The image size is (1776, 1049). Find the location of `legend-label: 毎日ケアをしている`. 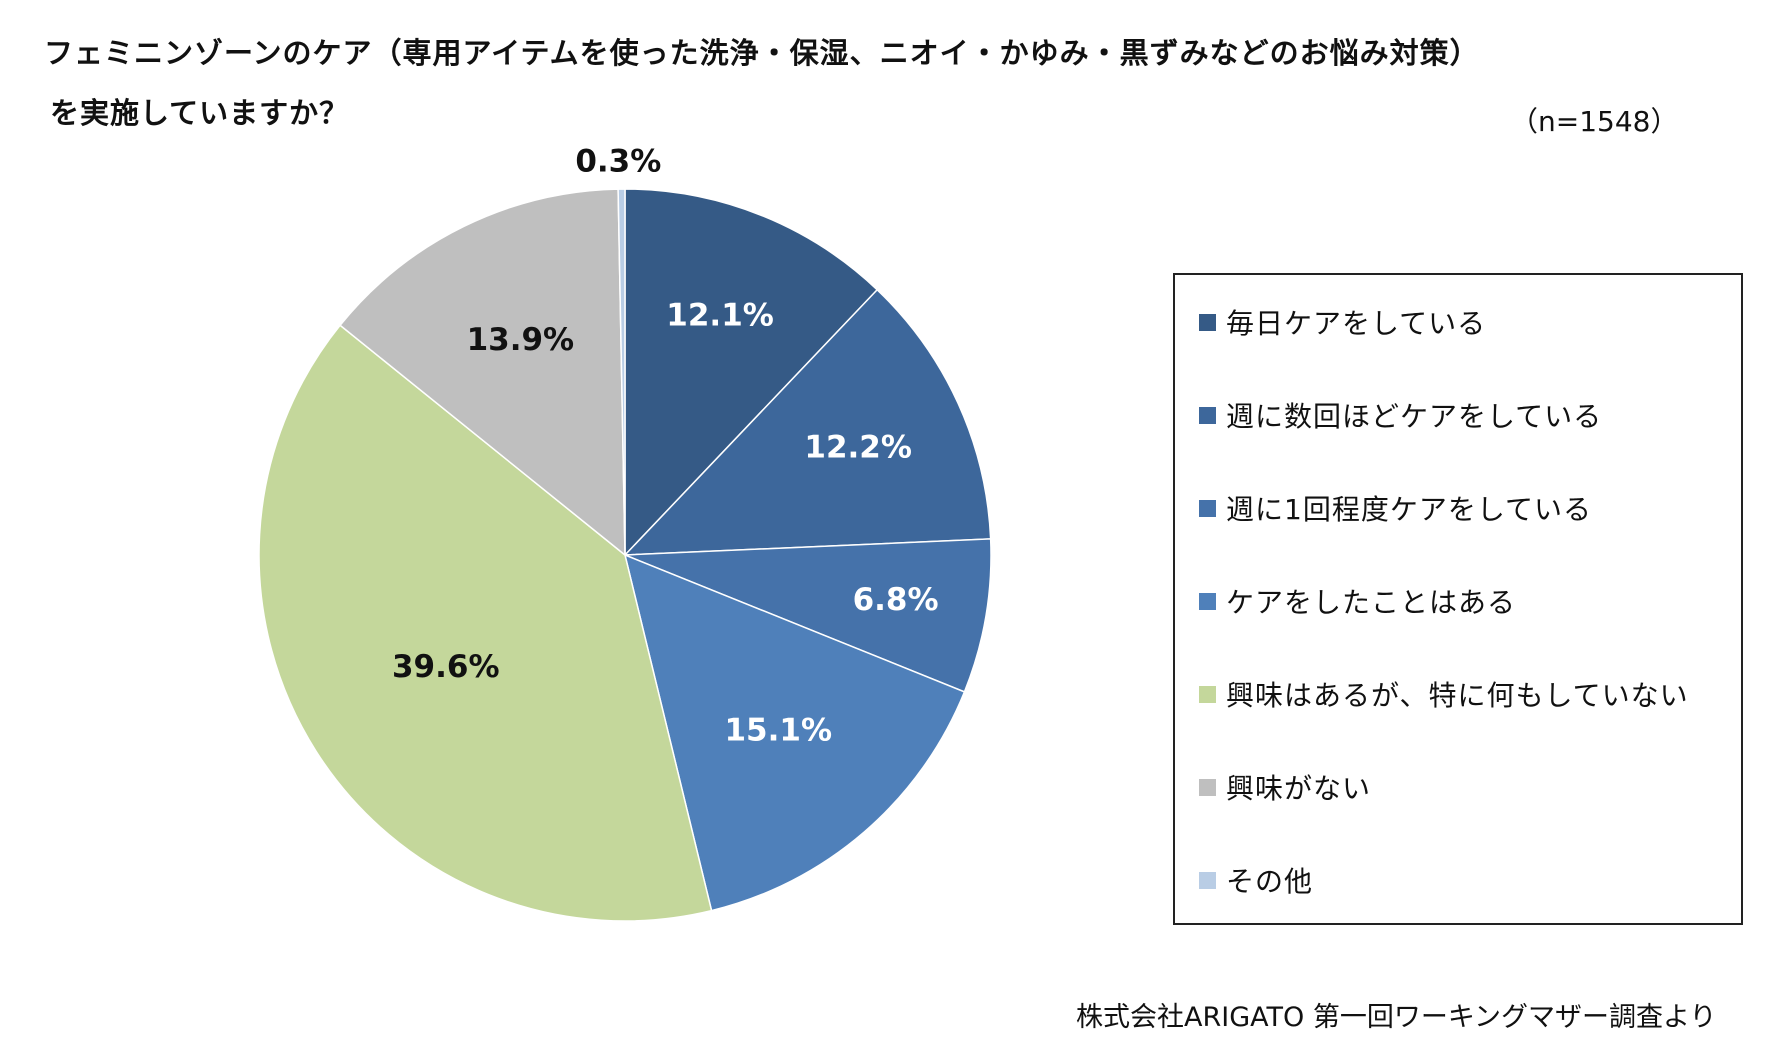

legend-label: 毎日ケアをしている is located at coordinates (1356, 323).